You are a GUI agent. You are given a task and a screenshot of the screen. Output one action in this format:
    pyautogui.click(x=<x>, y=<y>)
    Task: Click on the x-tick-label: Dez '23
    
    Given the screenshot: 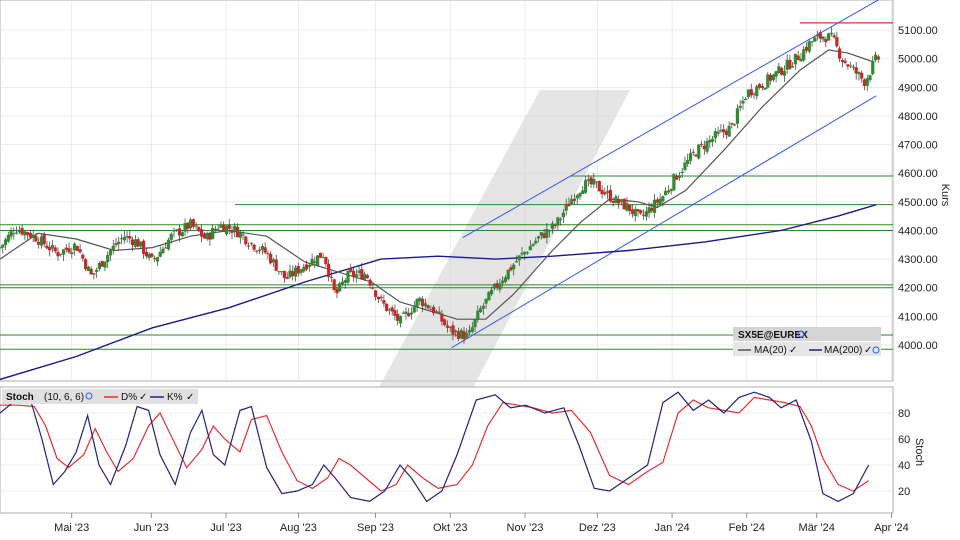 What is the action you would take?
    pyautogui.click(x=597, y=528)
    